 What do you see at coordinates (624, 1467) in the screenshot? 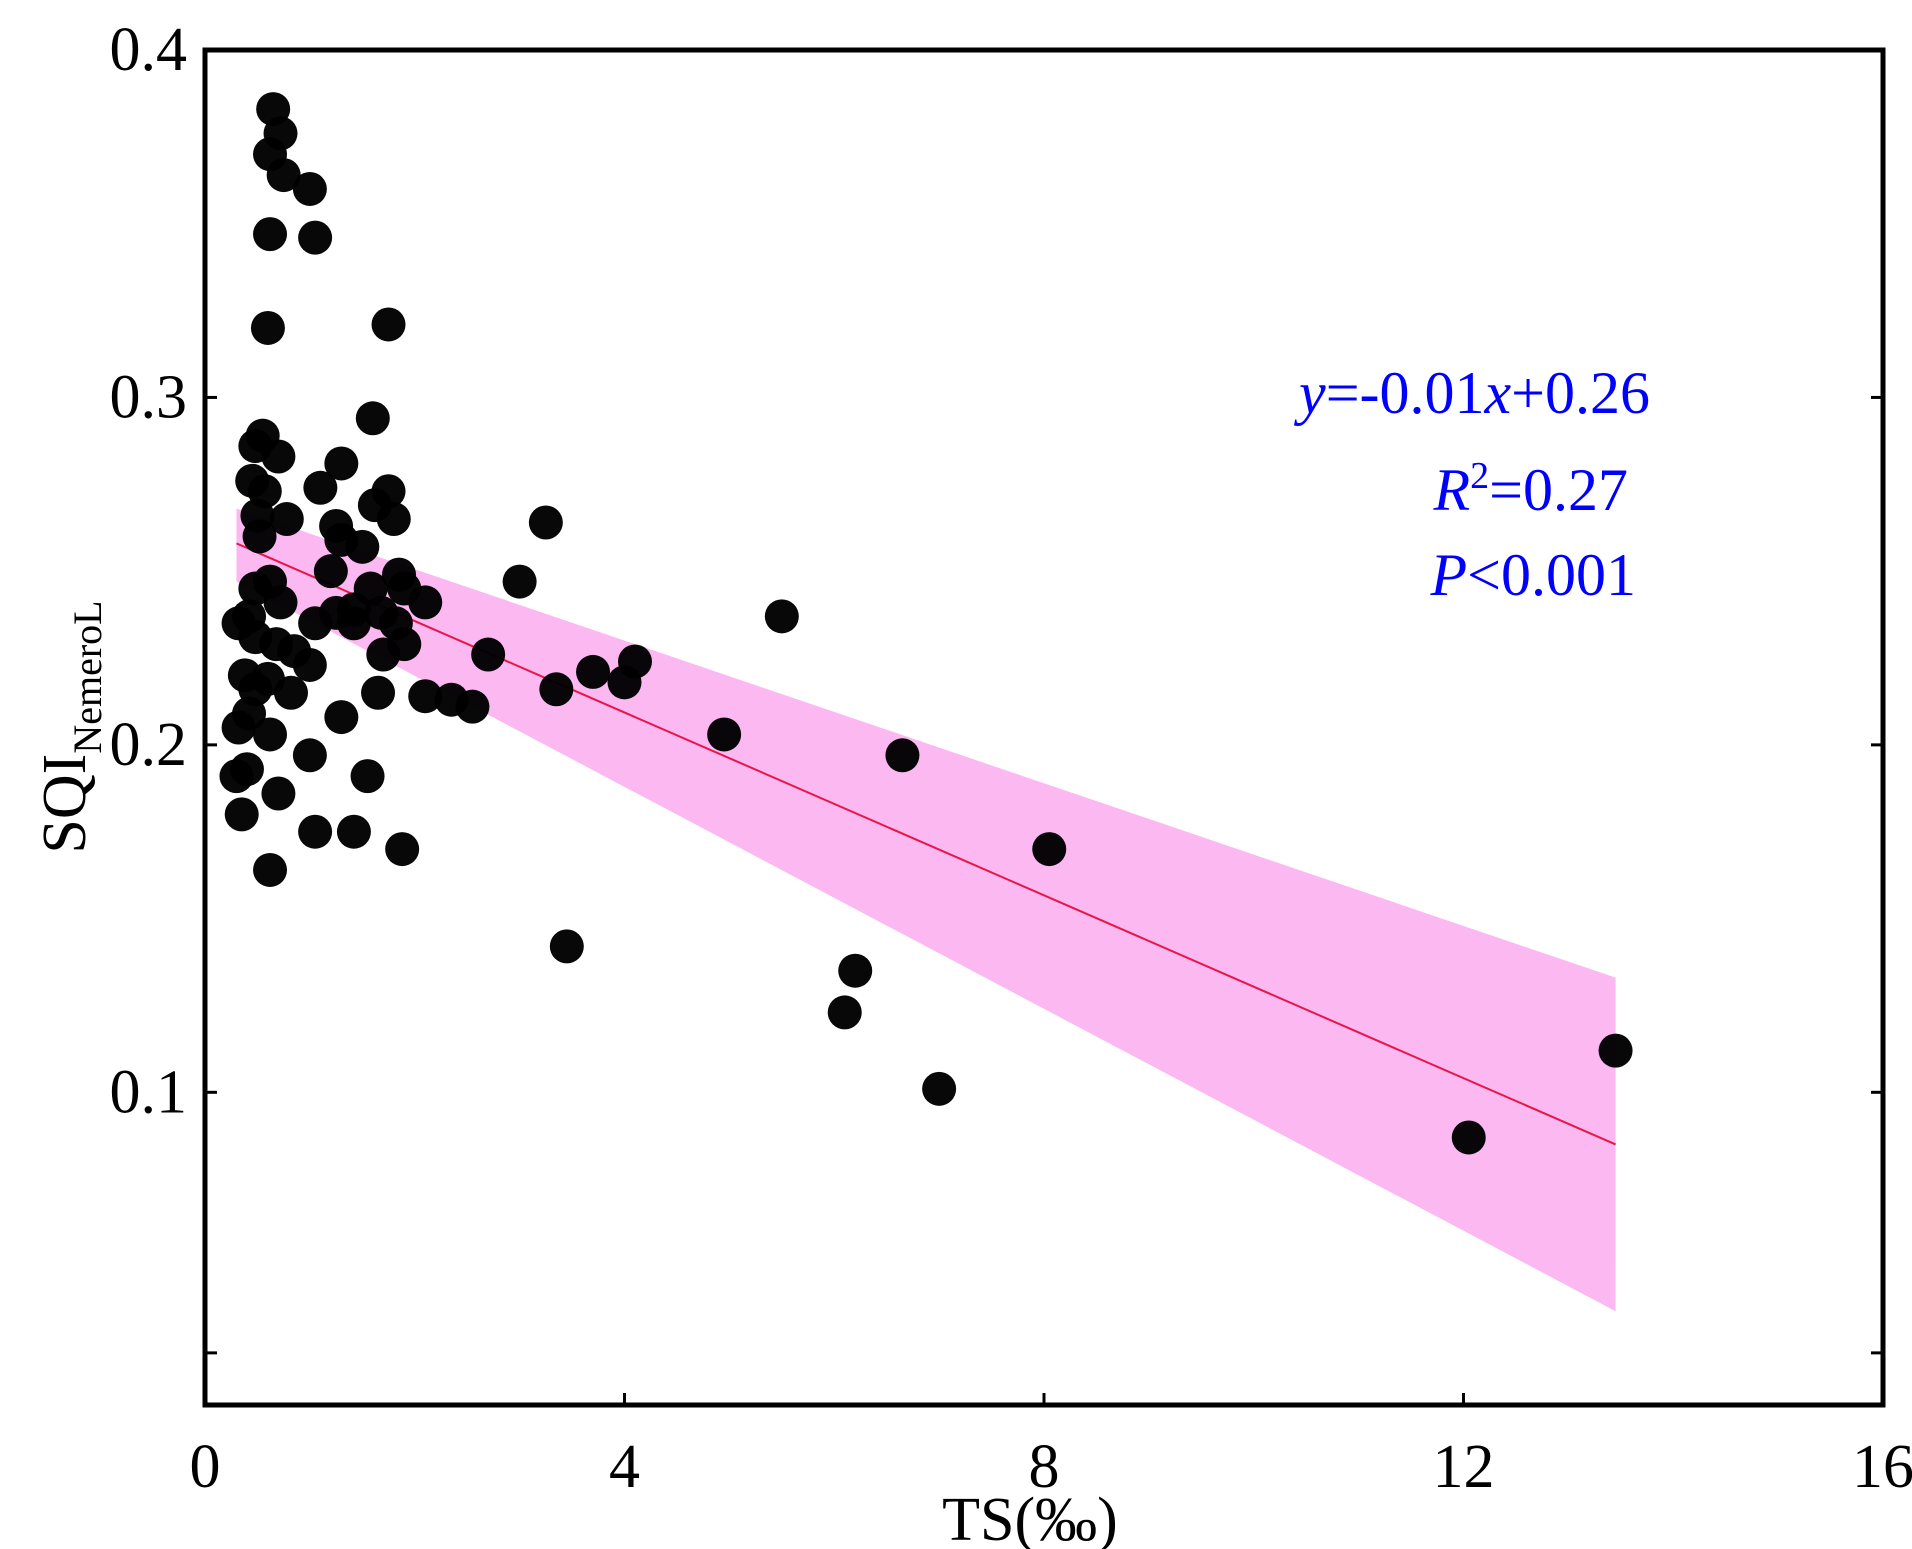
I see `x-tick-label: 4` at bounding box center [624, 1467].